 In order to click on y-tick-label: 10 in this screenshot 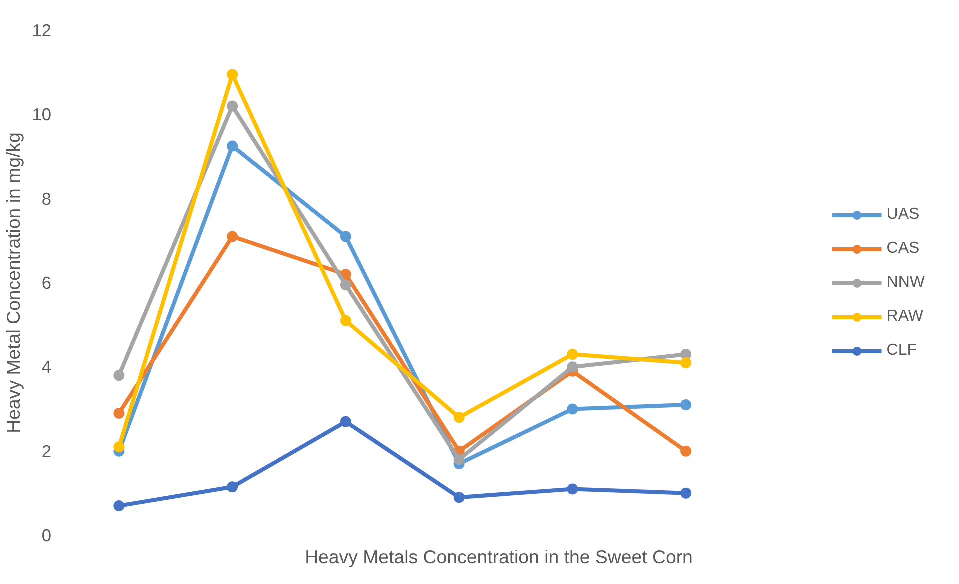, I will do `click(42, 114)`.